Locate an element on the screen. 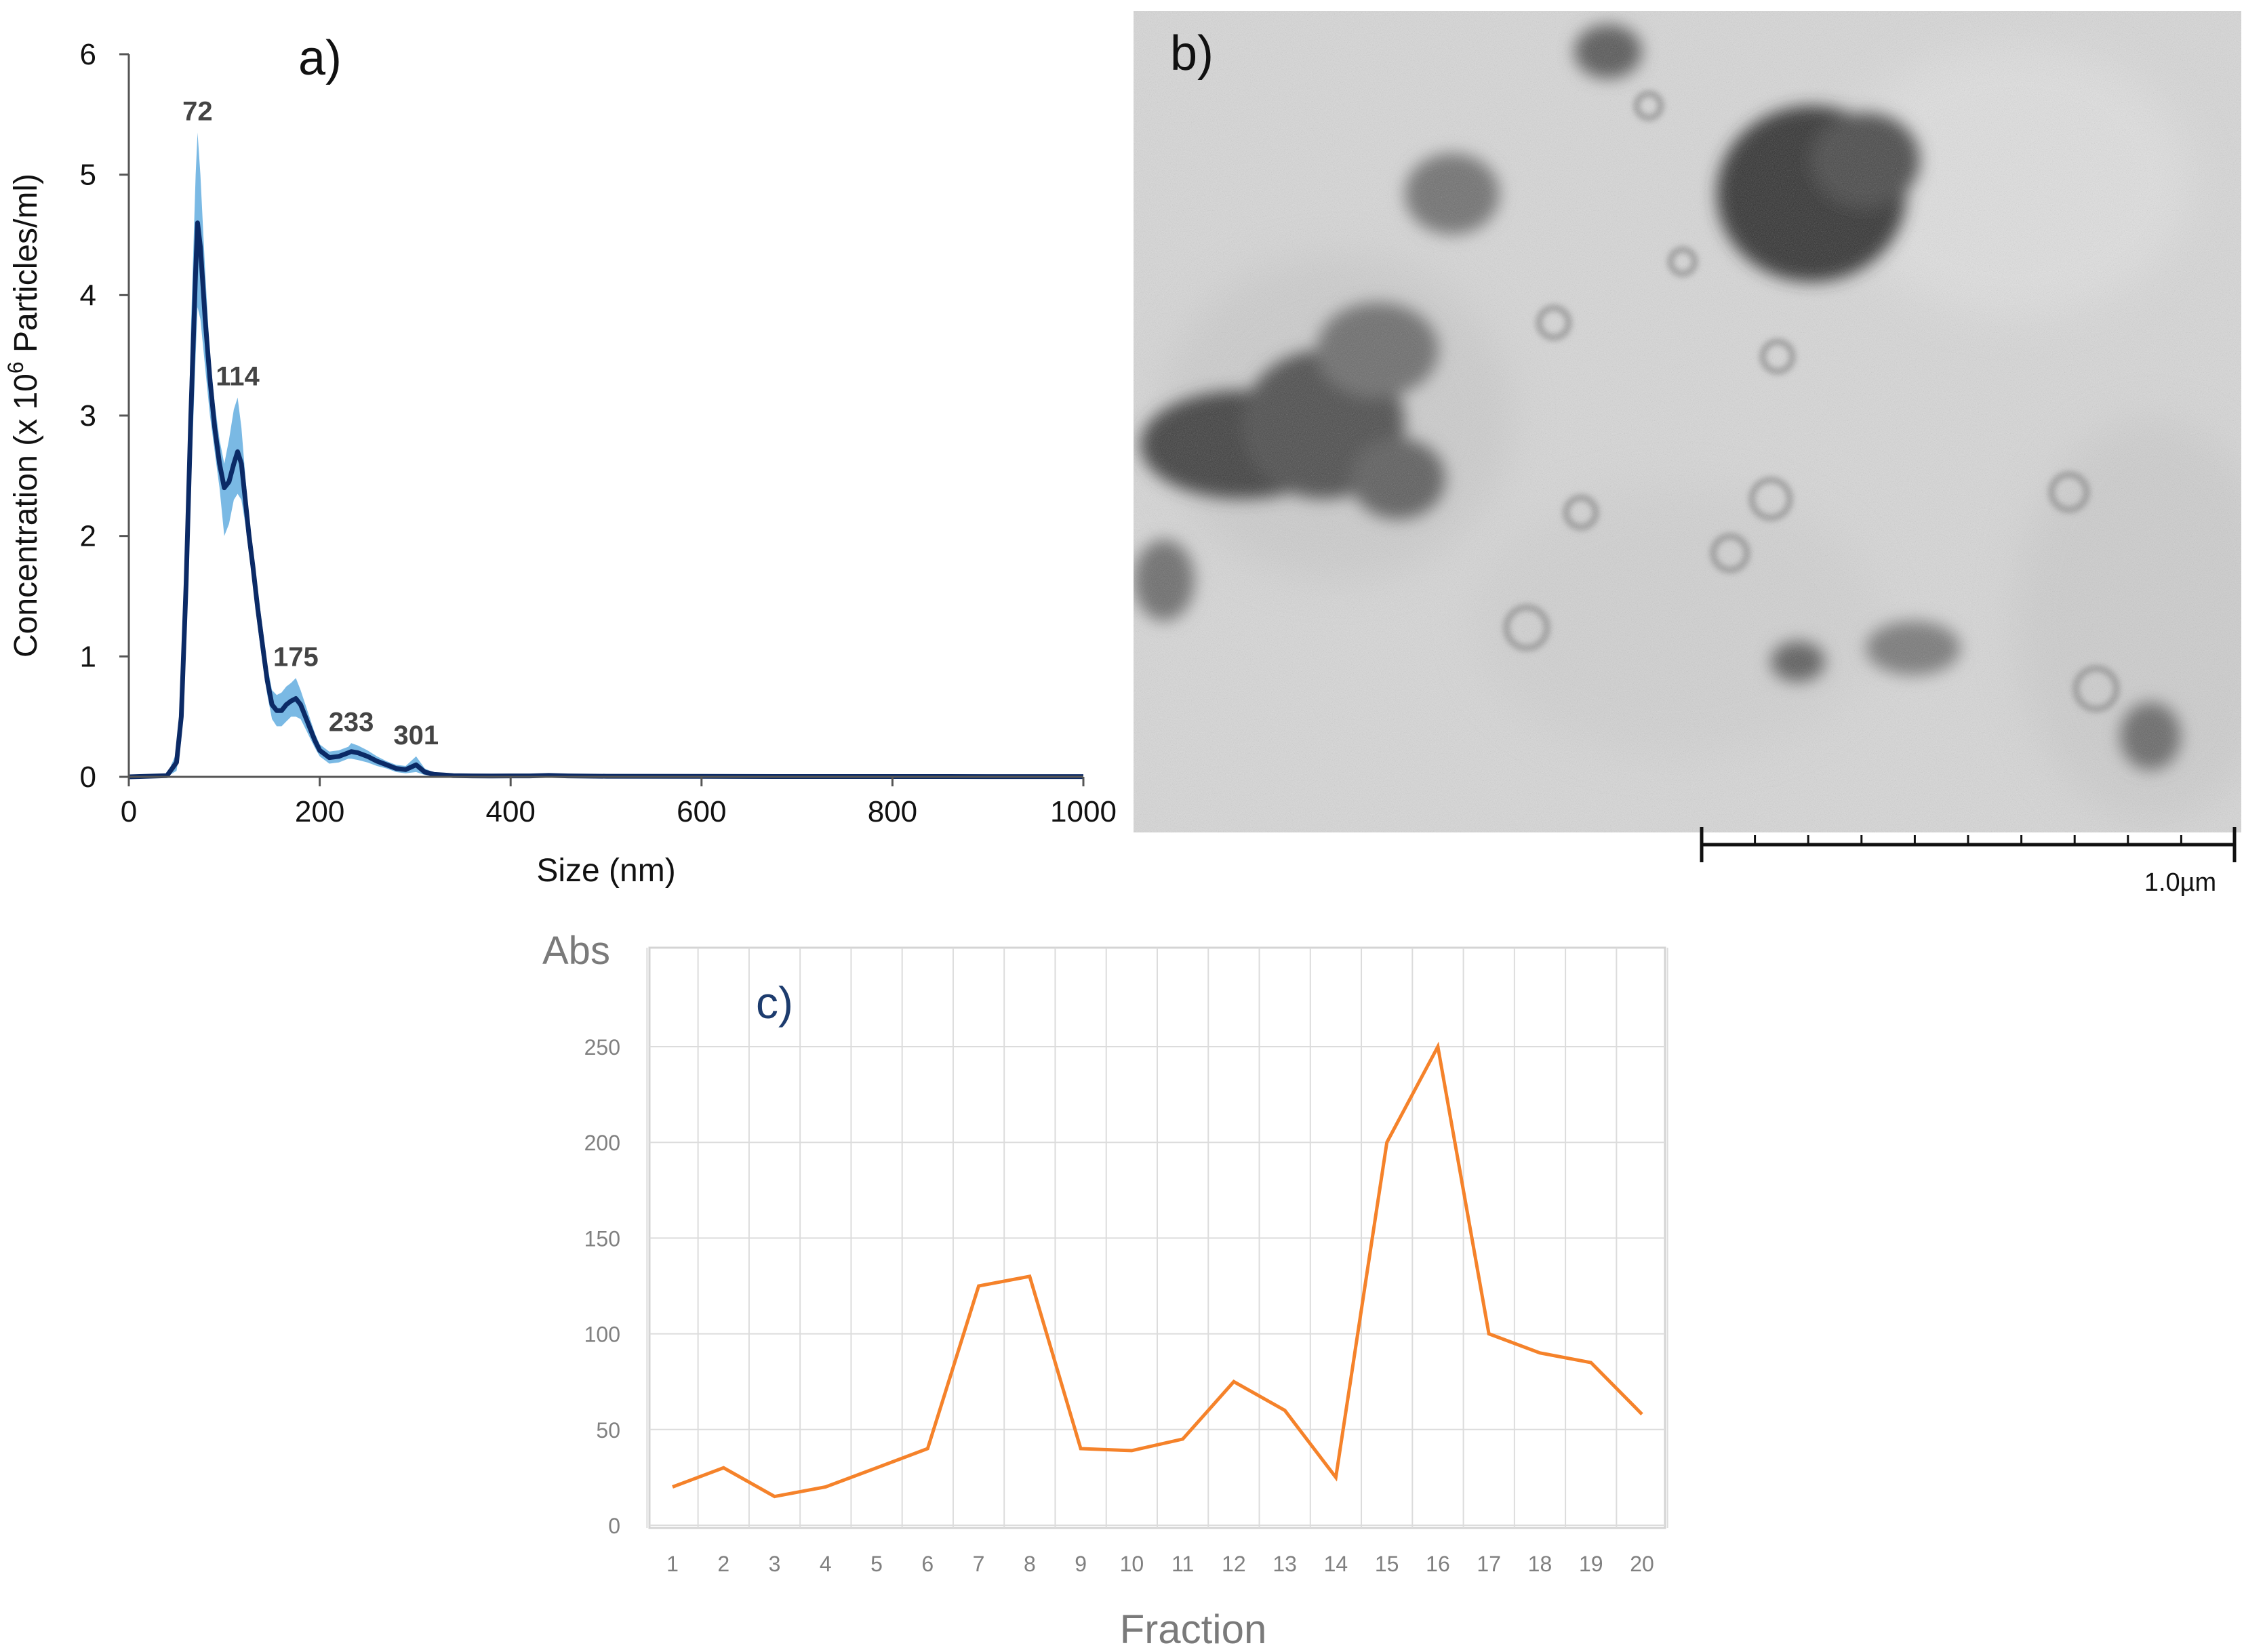 The height and width of the screenshot is (1652, 2244). x-tick-label: 20 is located at coordinates (1642, 1564).